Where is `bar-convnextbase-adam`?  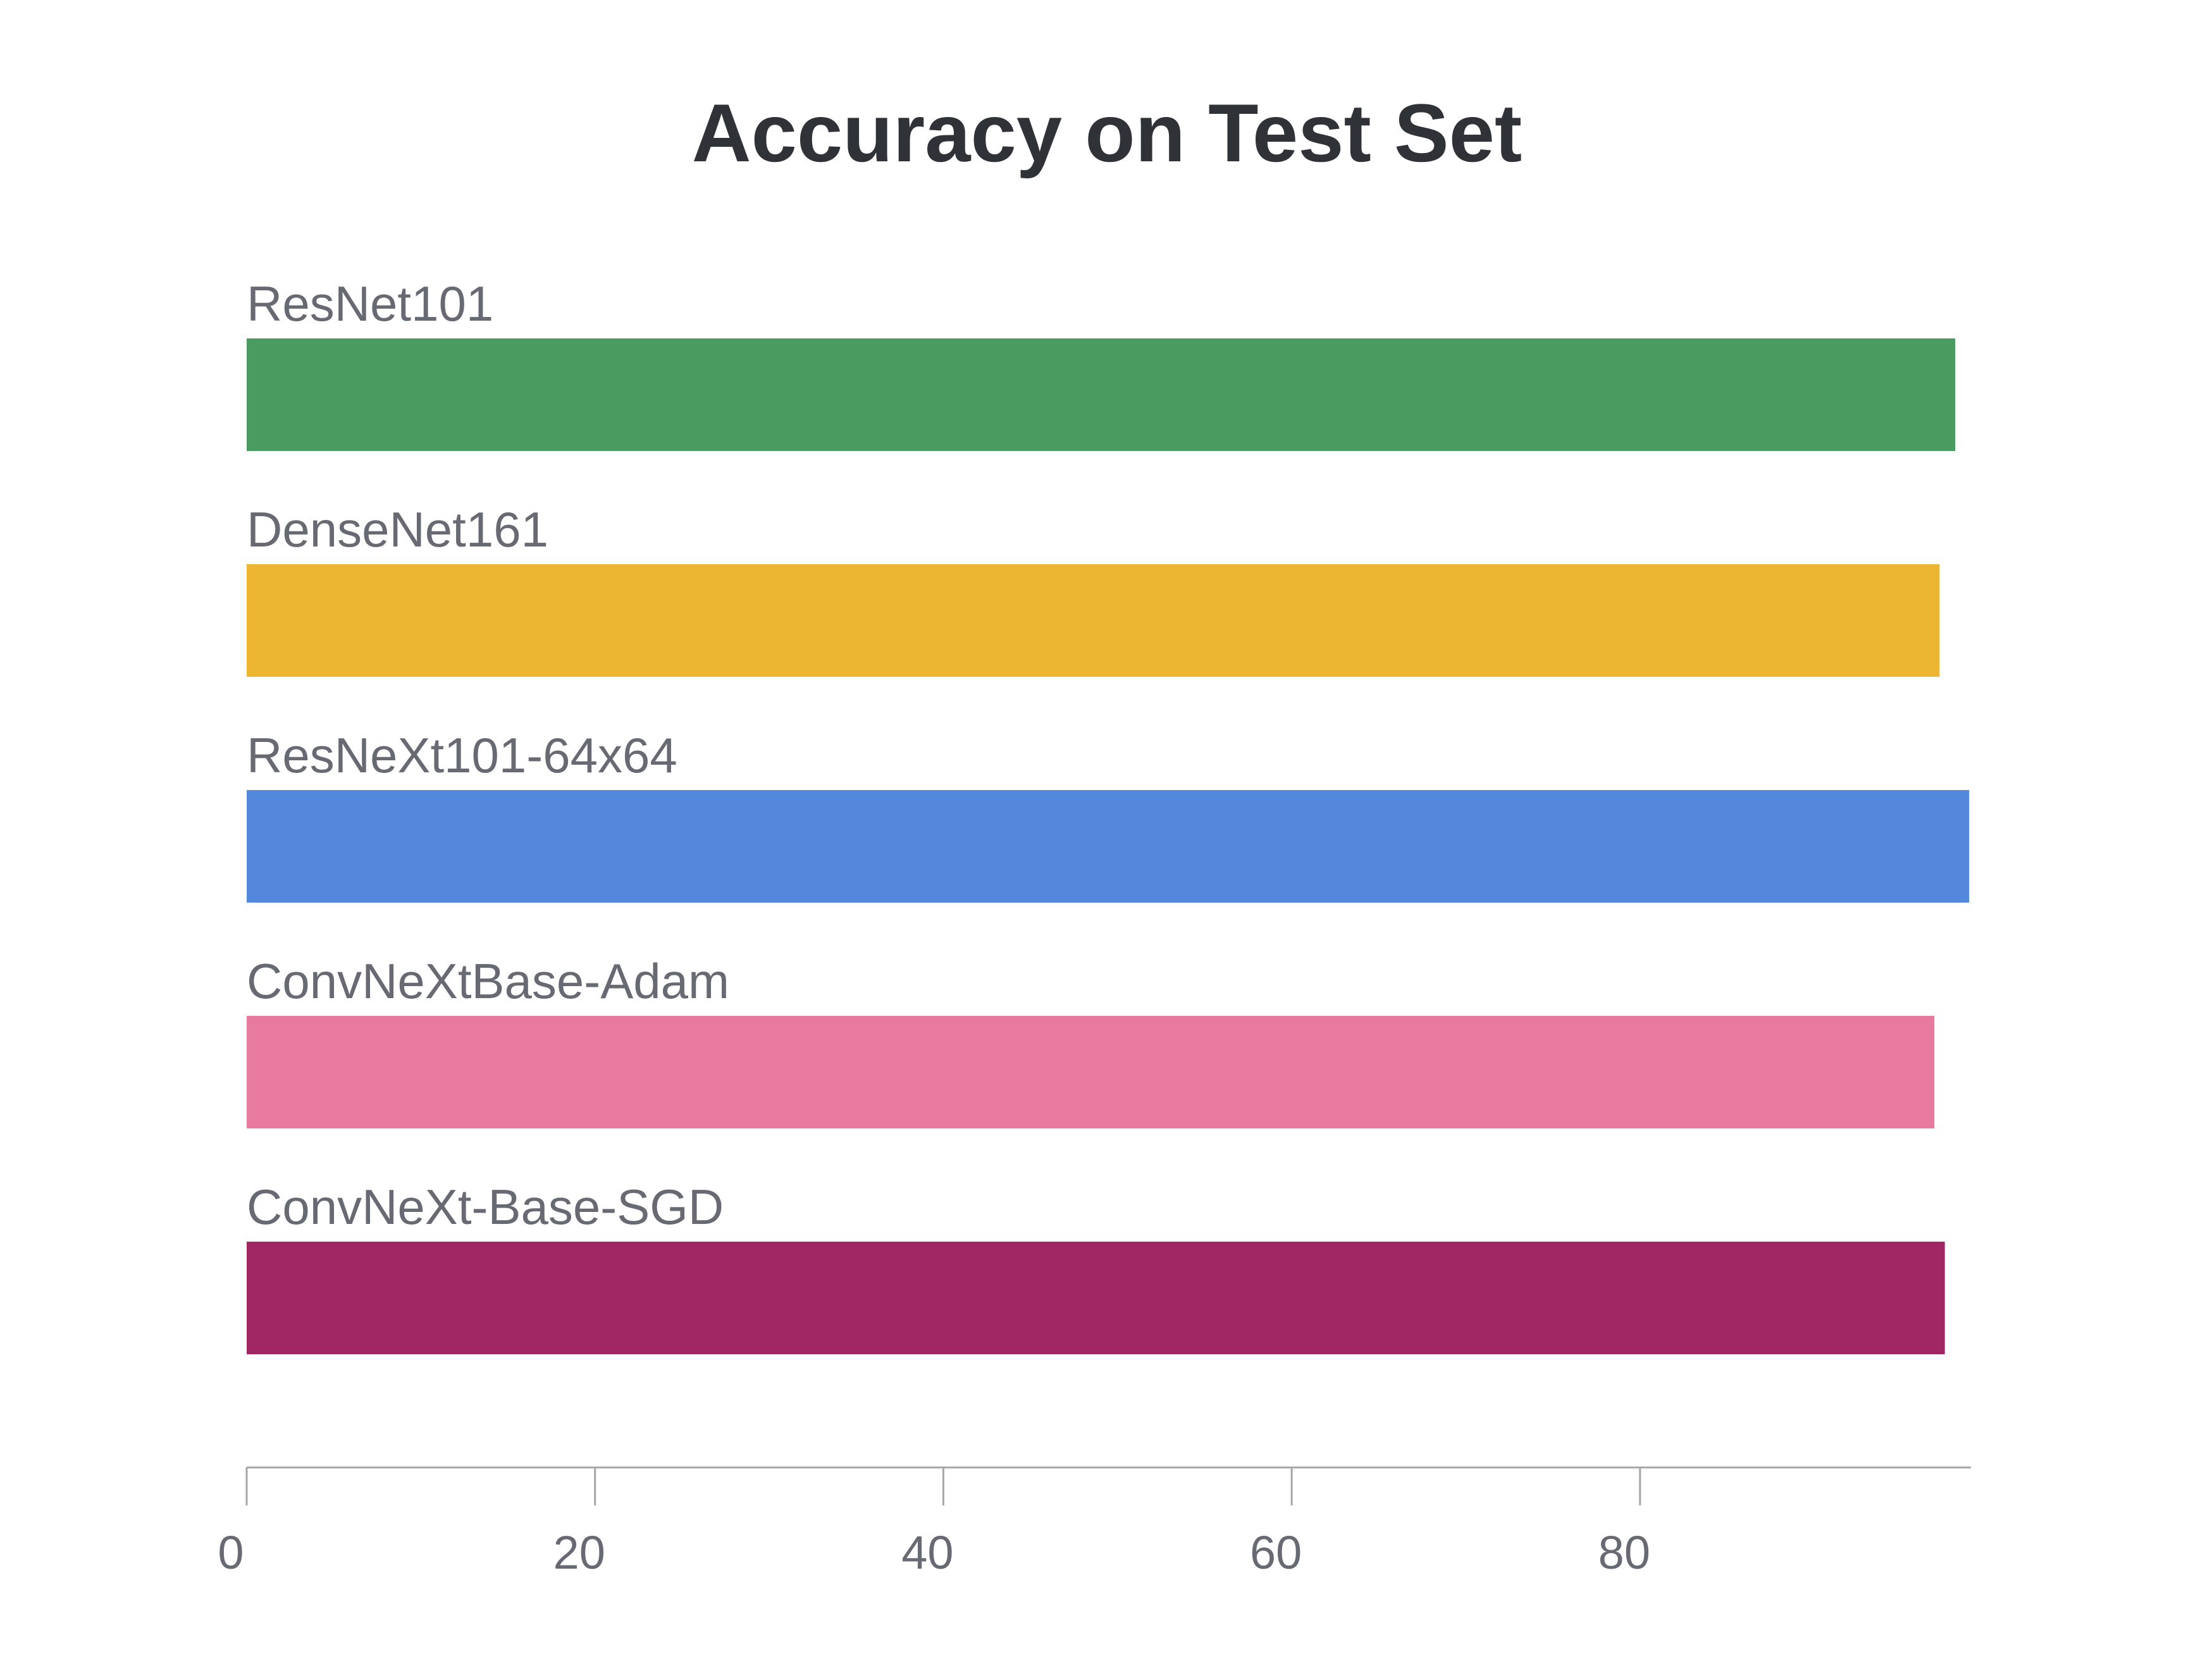 bar-convnextbase-adam is located at coordinates (1091, 1072).